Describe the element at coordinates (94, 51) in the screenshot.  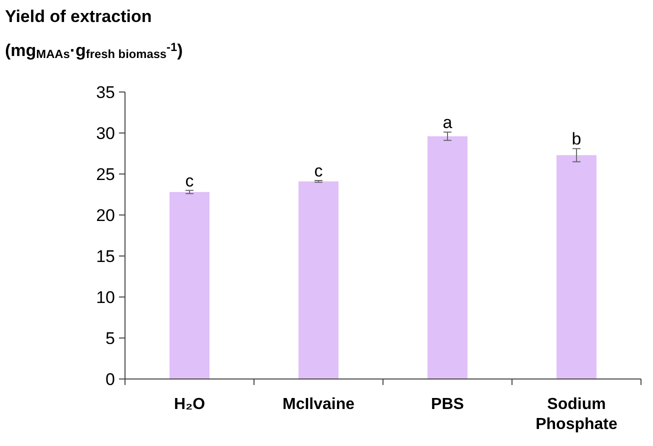
I see `y-axis-title: (mg$_{MAAs}$·g$_{fresh biomass}$$^{-1}$)` at that location.